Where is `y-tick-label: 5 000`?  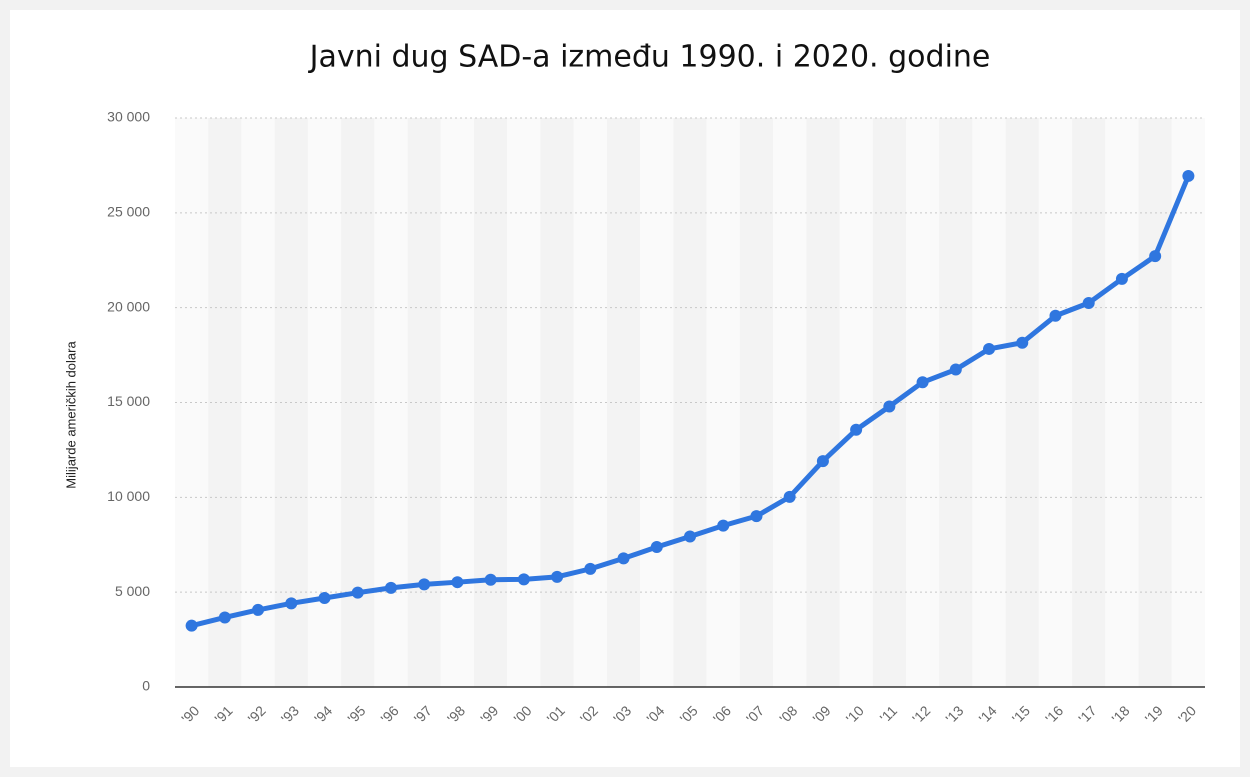 y-tick-label: 5 000 is located at coordinates (132, 591).